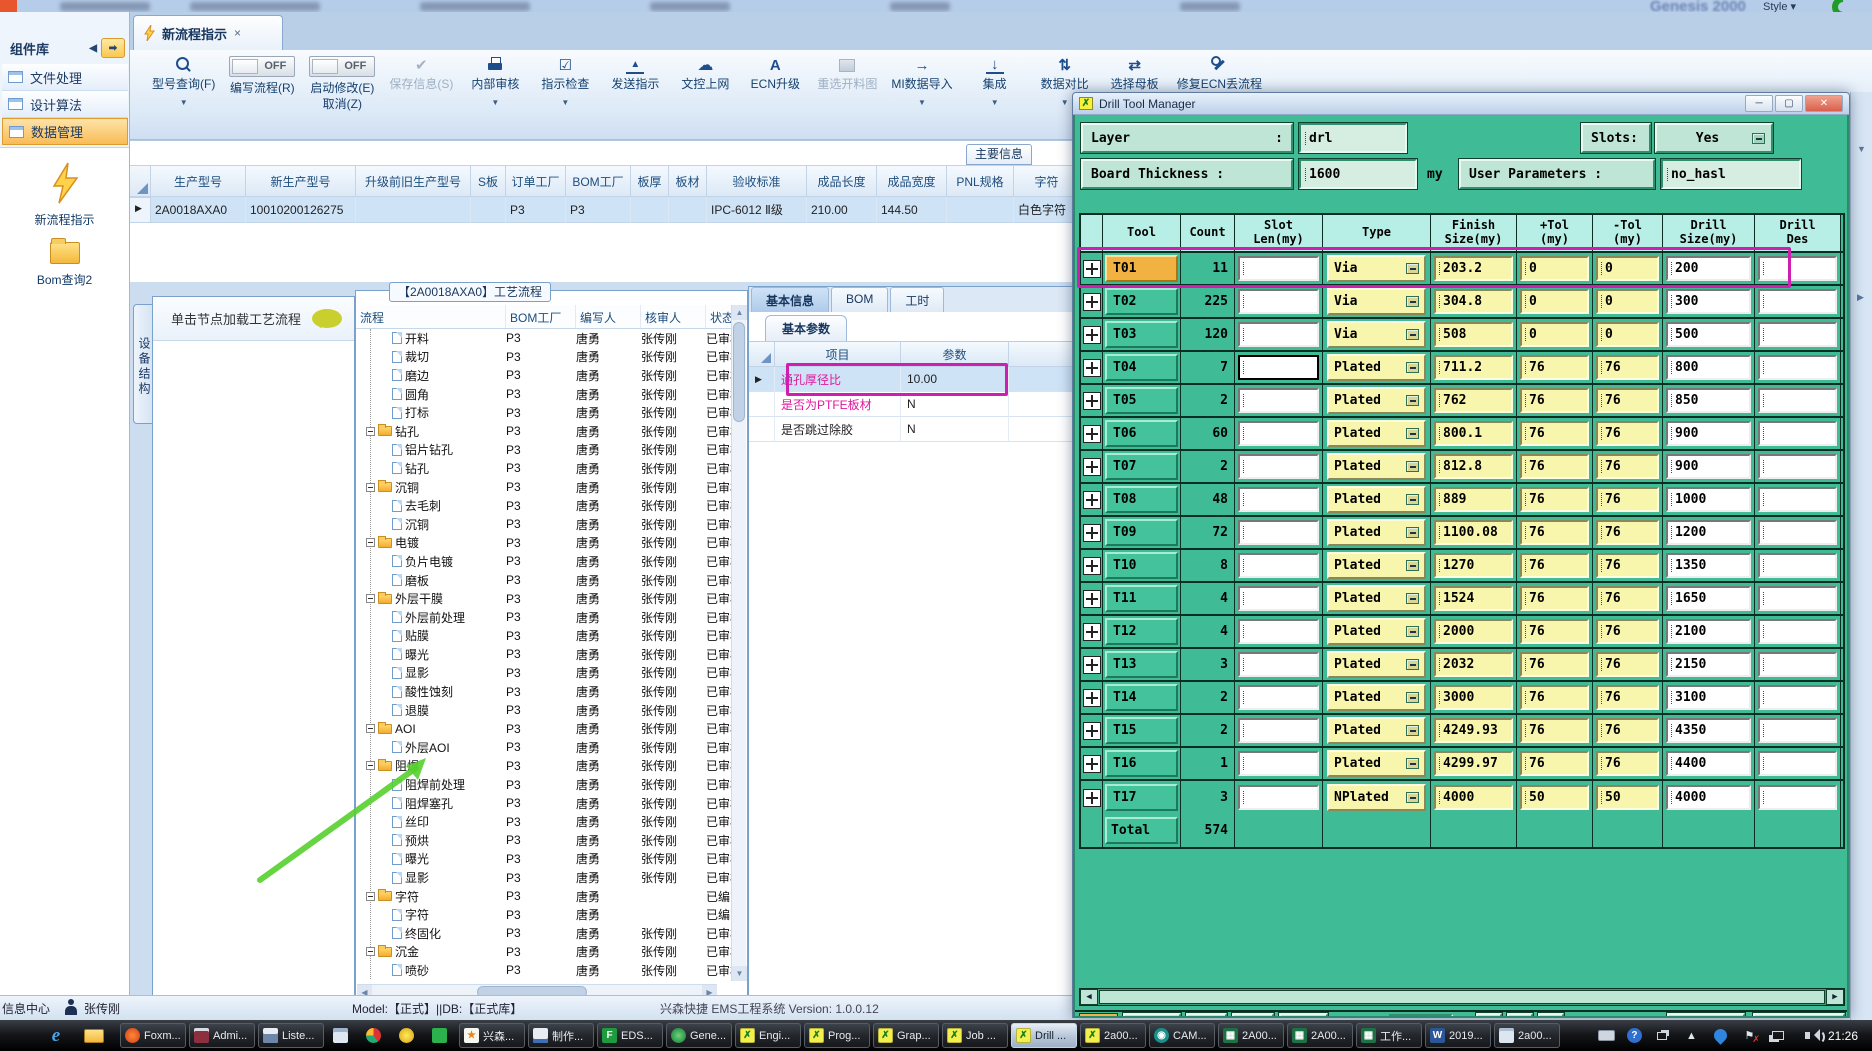 Image resolution: width=1872 pixels, height=1051 pixels. What do you see at coordinates (1473, 532) in the screenshot?
I see `finish-size-input: 1100.08` at bounding box center [1473, 532].